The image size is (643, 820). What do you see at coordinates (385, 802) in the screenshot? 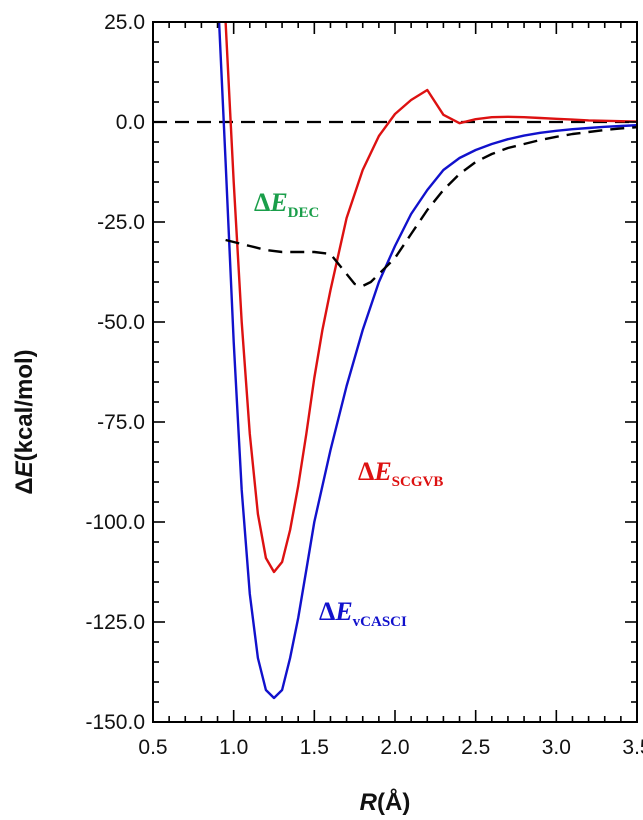
I see `x-axis-title: R(Å)` at bounding box center [385, 802].